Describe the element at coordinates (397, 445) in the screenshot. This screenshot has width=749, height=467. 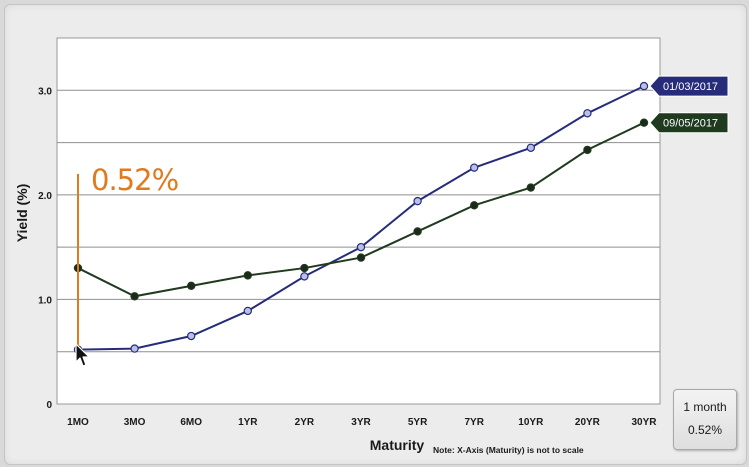
I see `x-axis-title: Maturity` at that location.